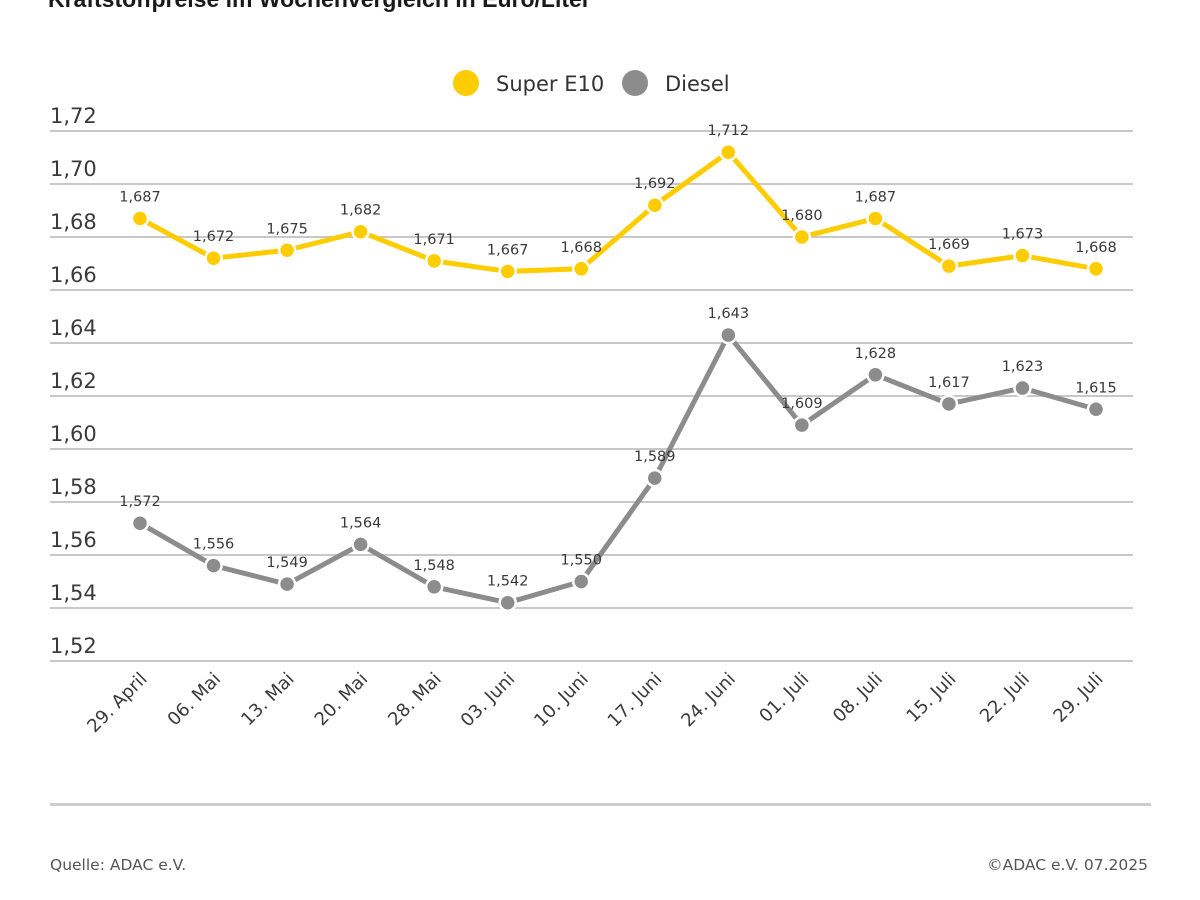 This screenshot has height=900, width=1200. What do you see at coordinates (635, 83) in the screenshot?
I see `legend-marker-diesel-icon` at bounding box center [635, 83].